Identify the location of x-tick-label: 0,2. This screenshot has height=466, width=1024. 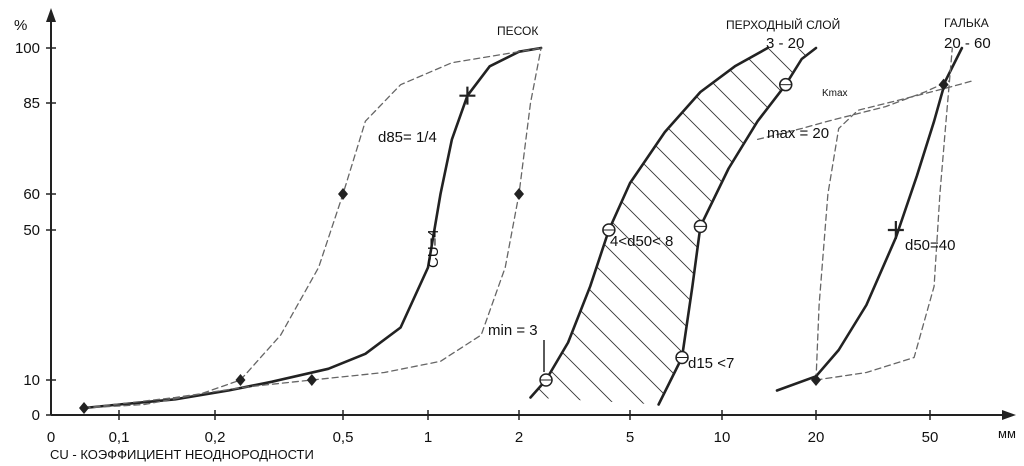
(215, 437).